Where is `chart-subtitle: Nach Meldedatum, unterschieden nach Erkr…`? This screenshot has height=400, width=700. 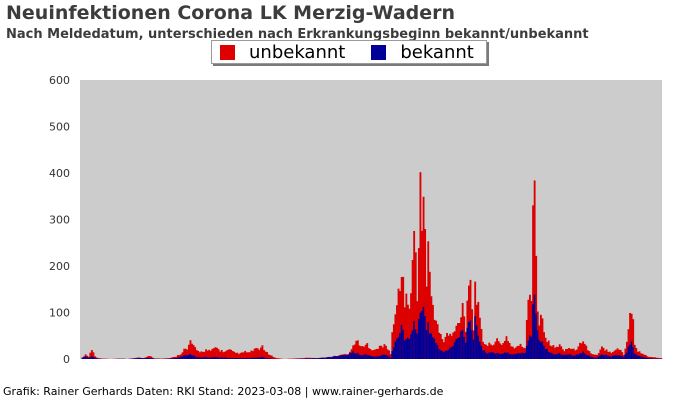
chart-subtitle: Nach Meldedatum, unterschieden nach Erkr… is located at coordinates (297, 34).